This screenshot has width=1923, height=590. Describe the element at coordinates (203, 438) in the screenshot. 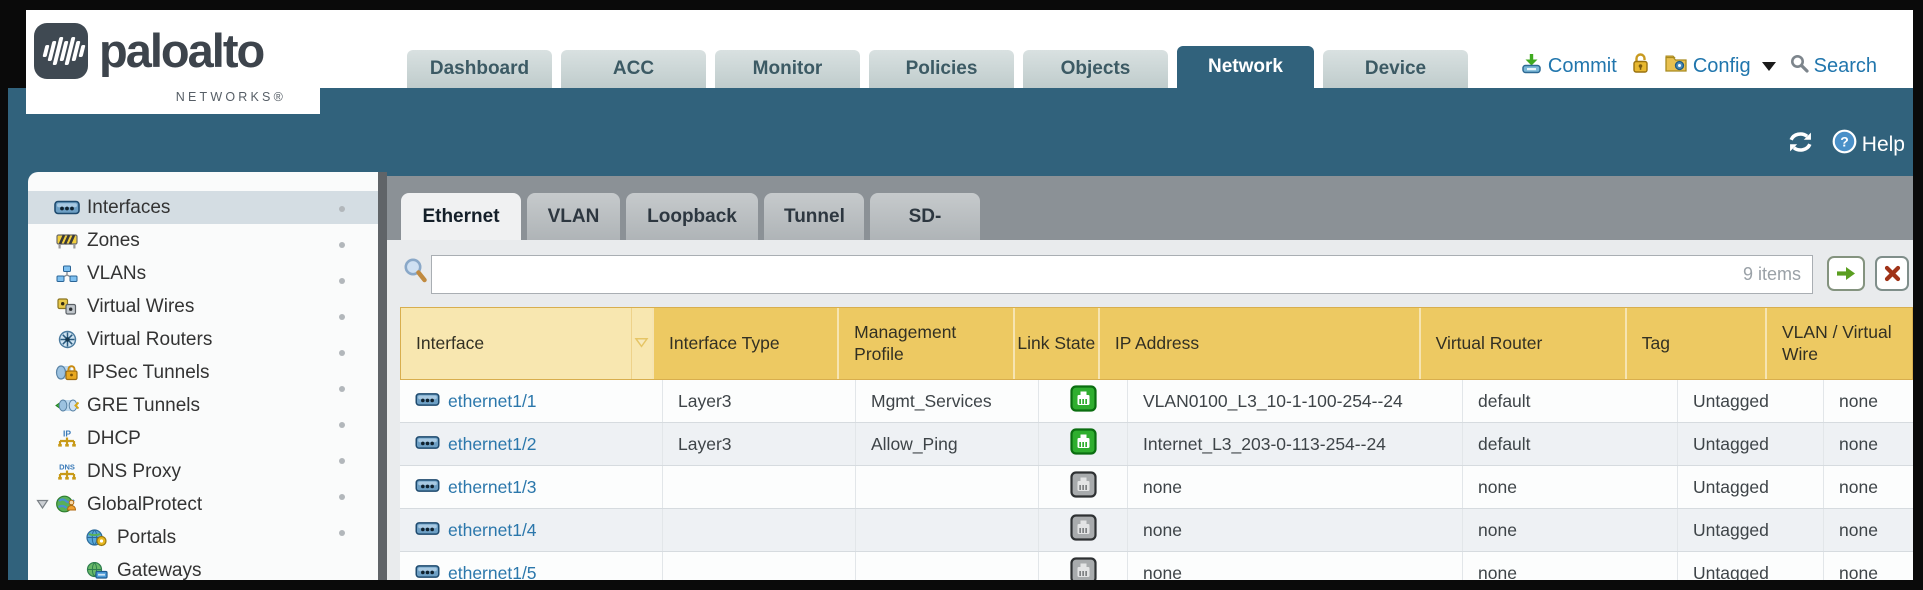

I see `sidebar-item-dhcp: IP DHCP` at that location.